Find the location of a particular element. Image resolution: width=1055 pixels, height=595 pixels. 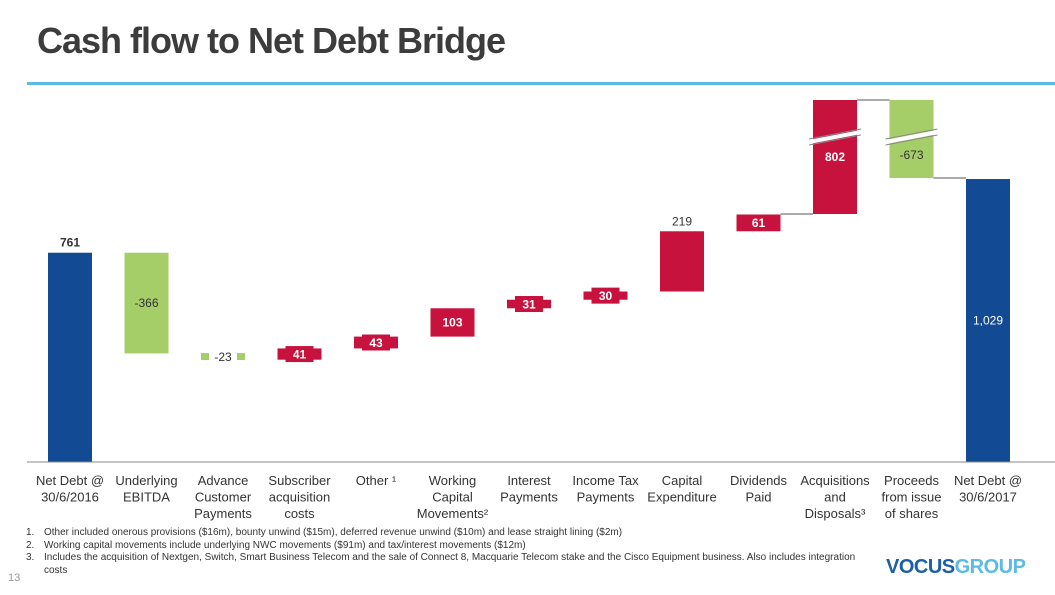

page-title: Cash flow to Net Debt Bridge is located at coordinates (271, 40).